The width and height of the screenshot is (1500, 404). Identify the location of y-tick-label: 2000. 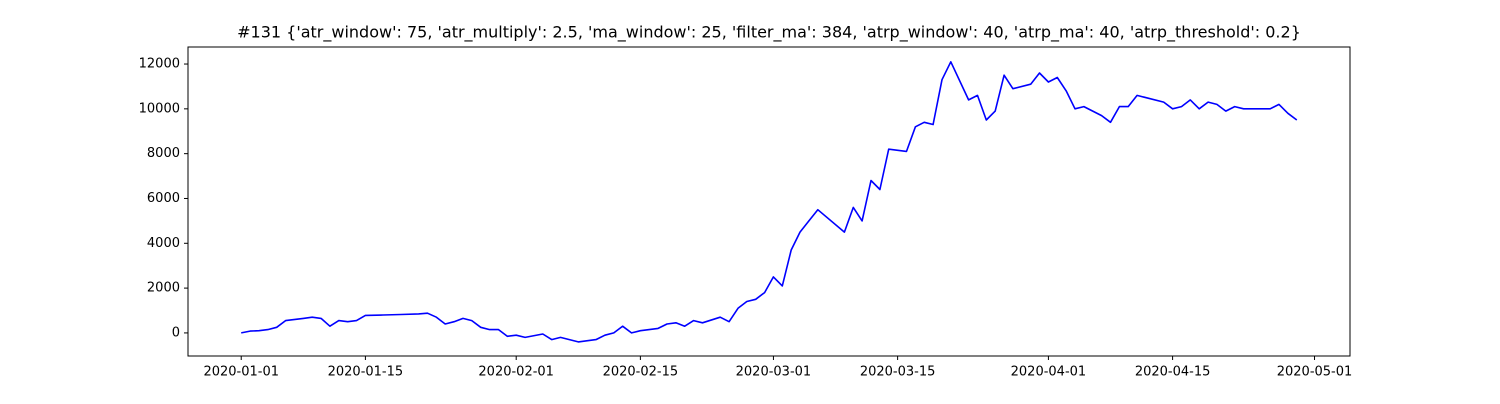
(163, 288).